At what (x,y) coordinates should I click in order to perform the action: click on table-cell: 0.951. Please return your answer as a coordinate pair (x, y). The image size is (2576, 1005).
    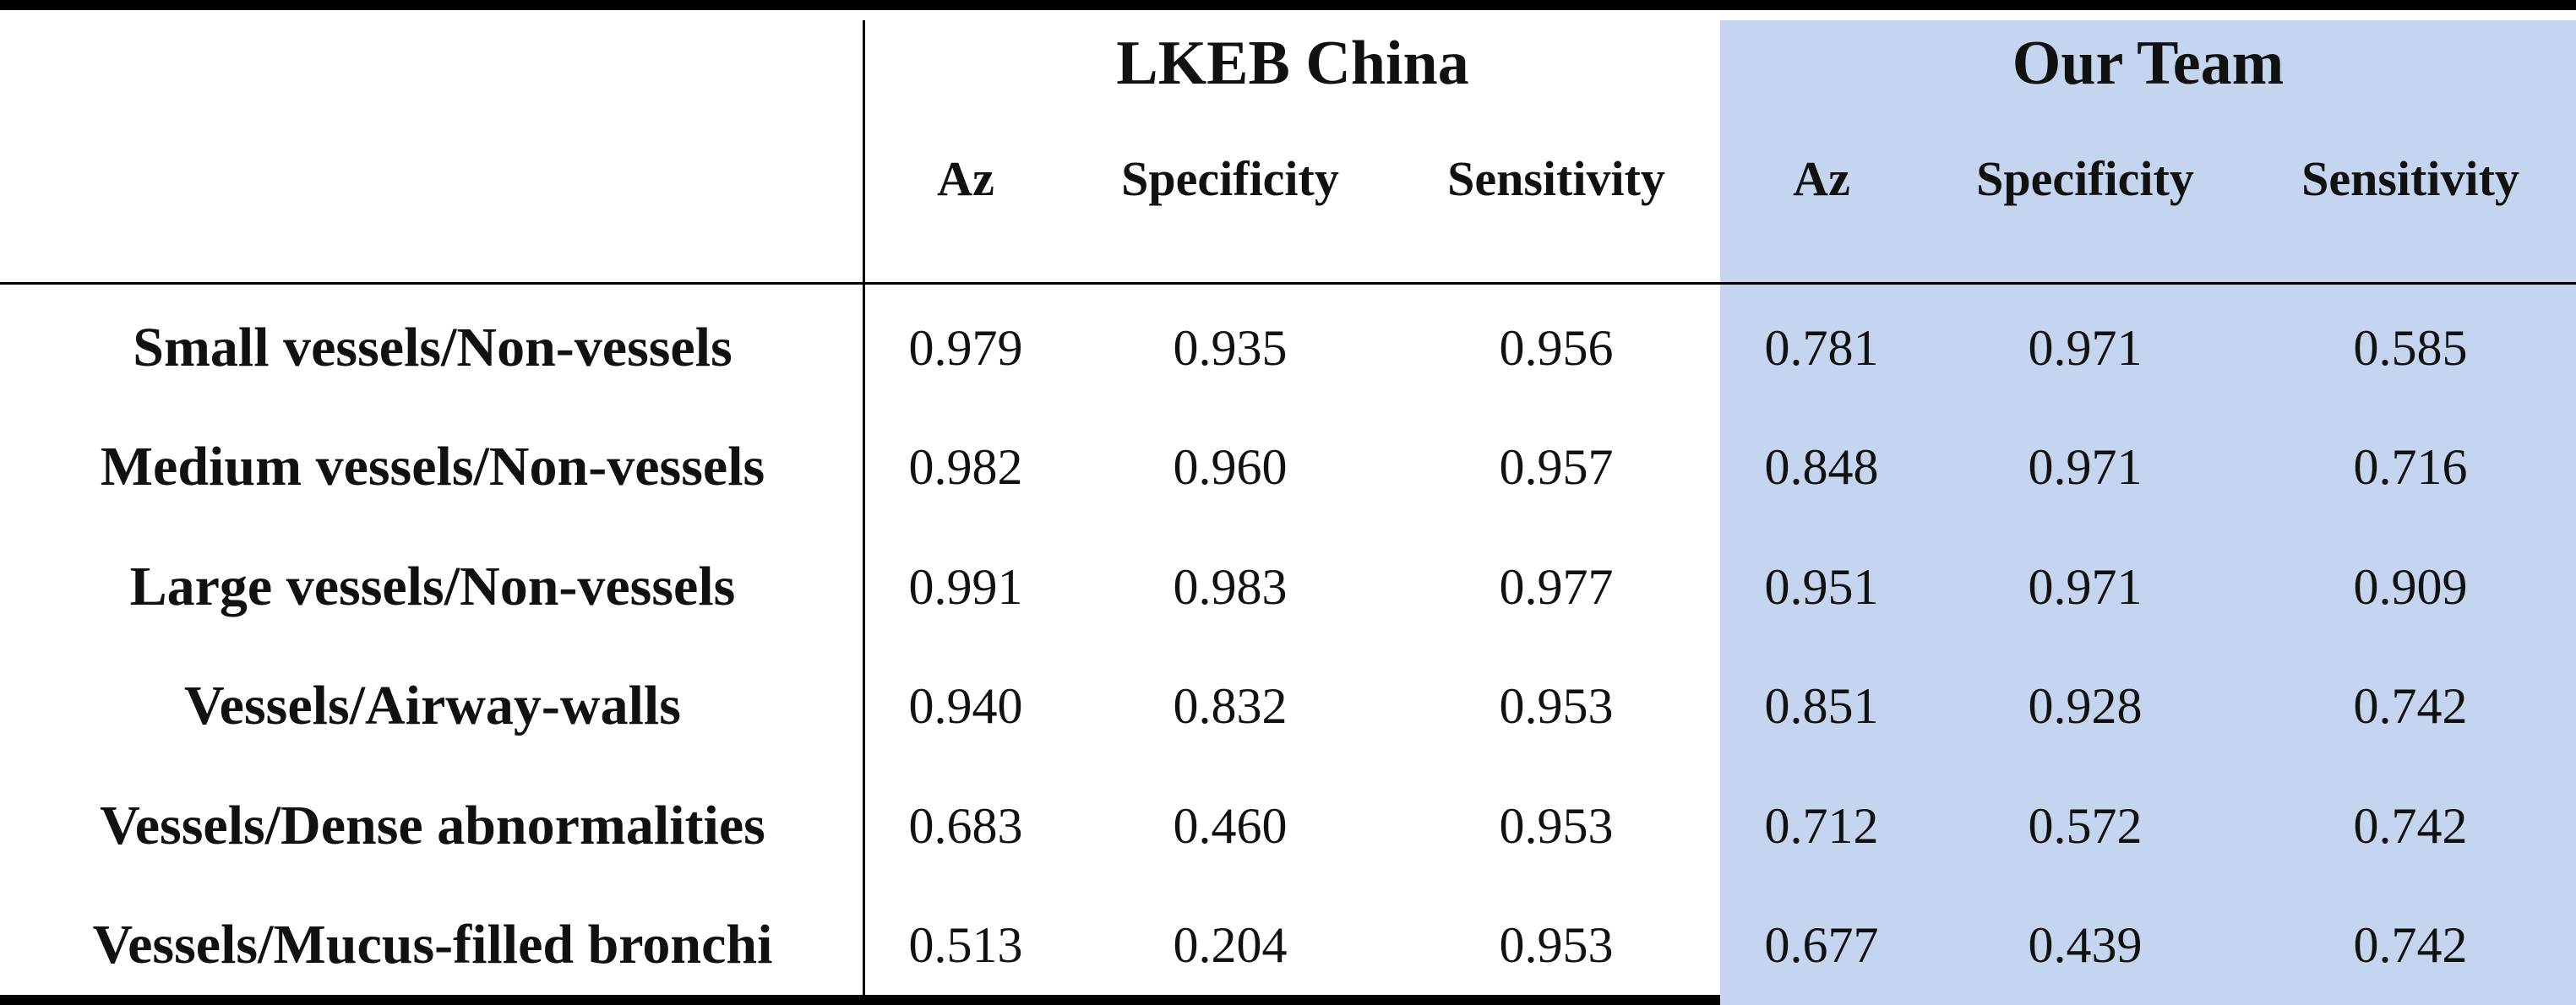
    Looking at the image, I should click on (1821, 587).